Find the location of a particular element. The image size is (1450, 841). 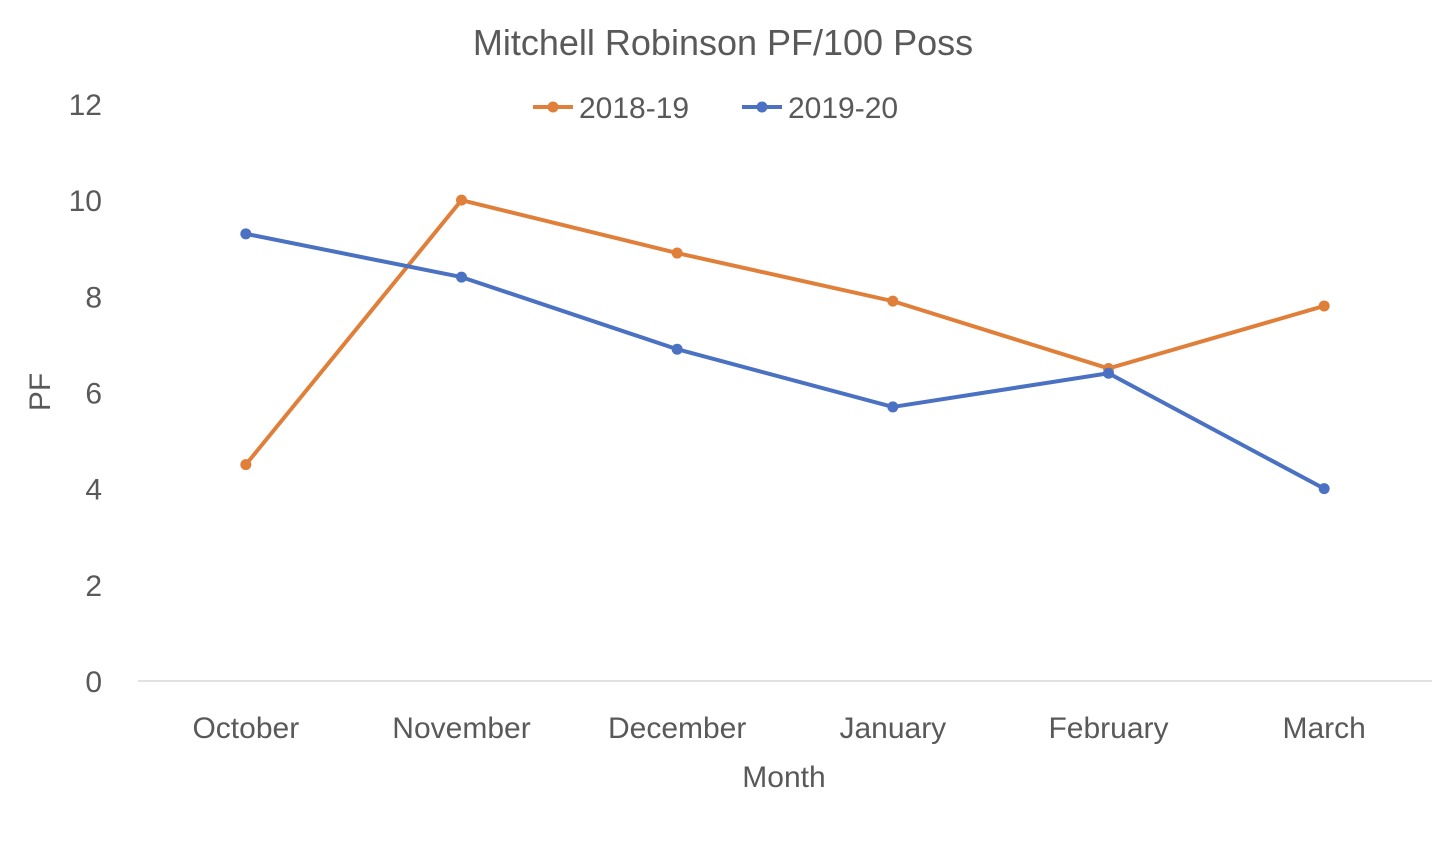

y-tick-label: 4 is located at coordinates (93, 490).